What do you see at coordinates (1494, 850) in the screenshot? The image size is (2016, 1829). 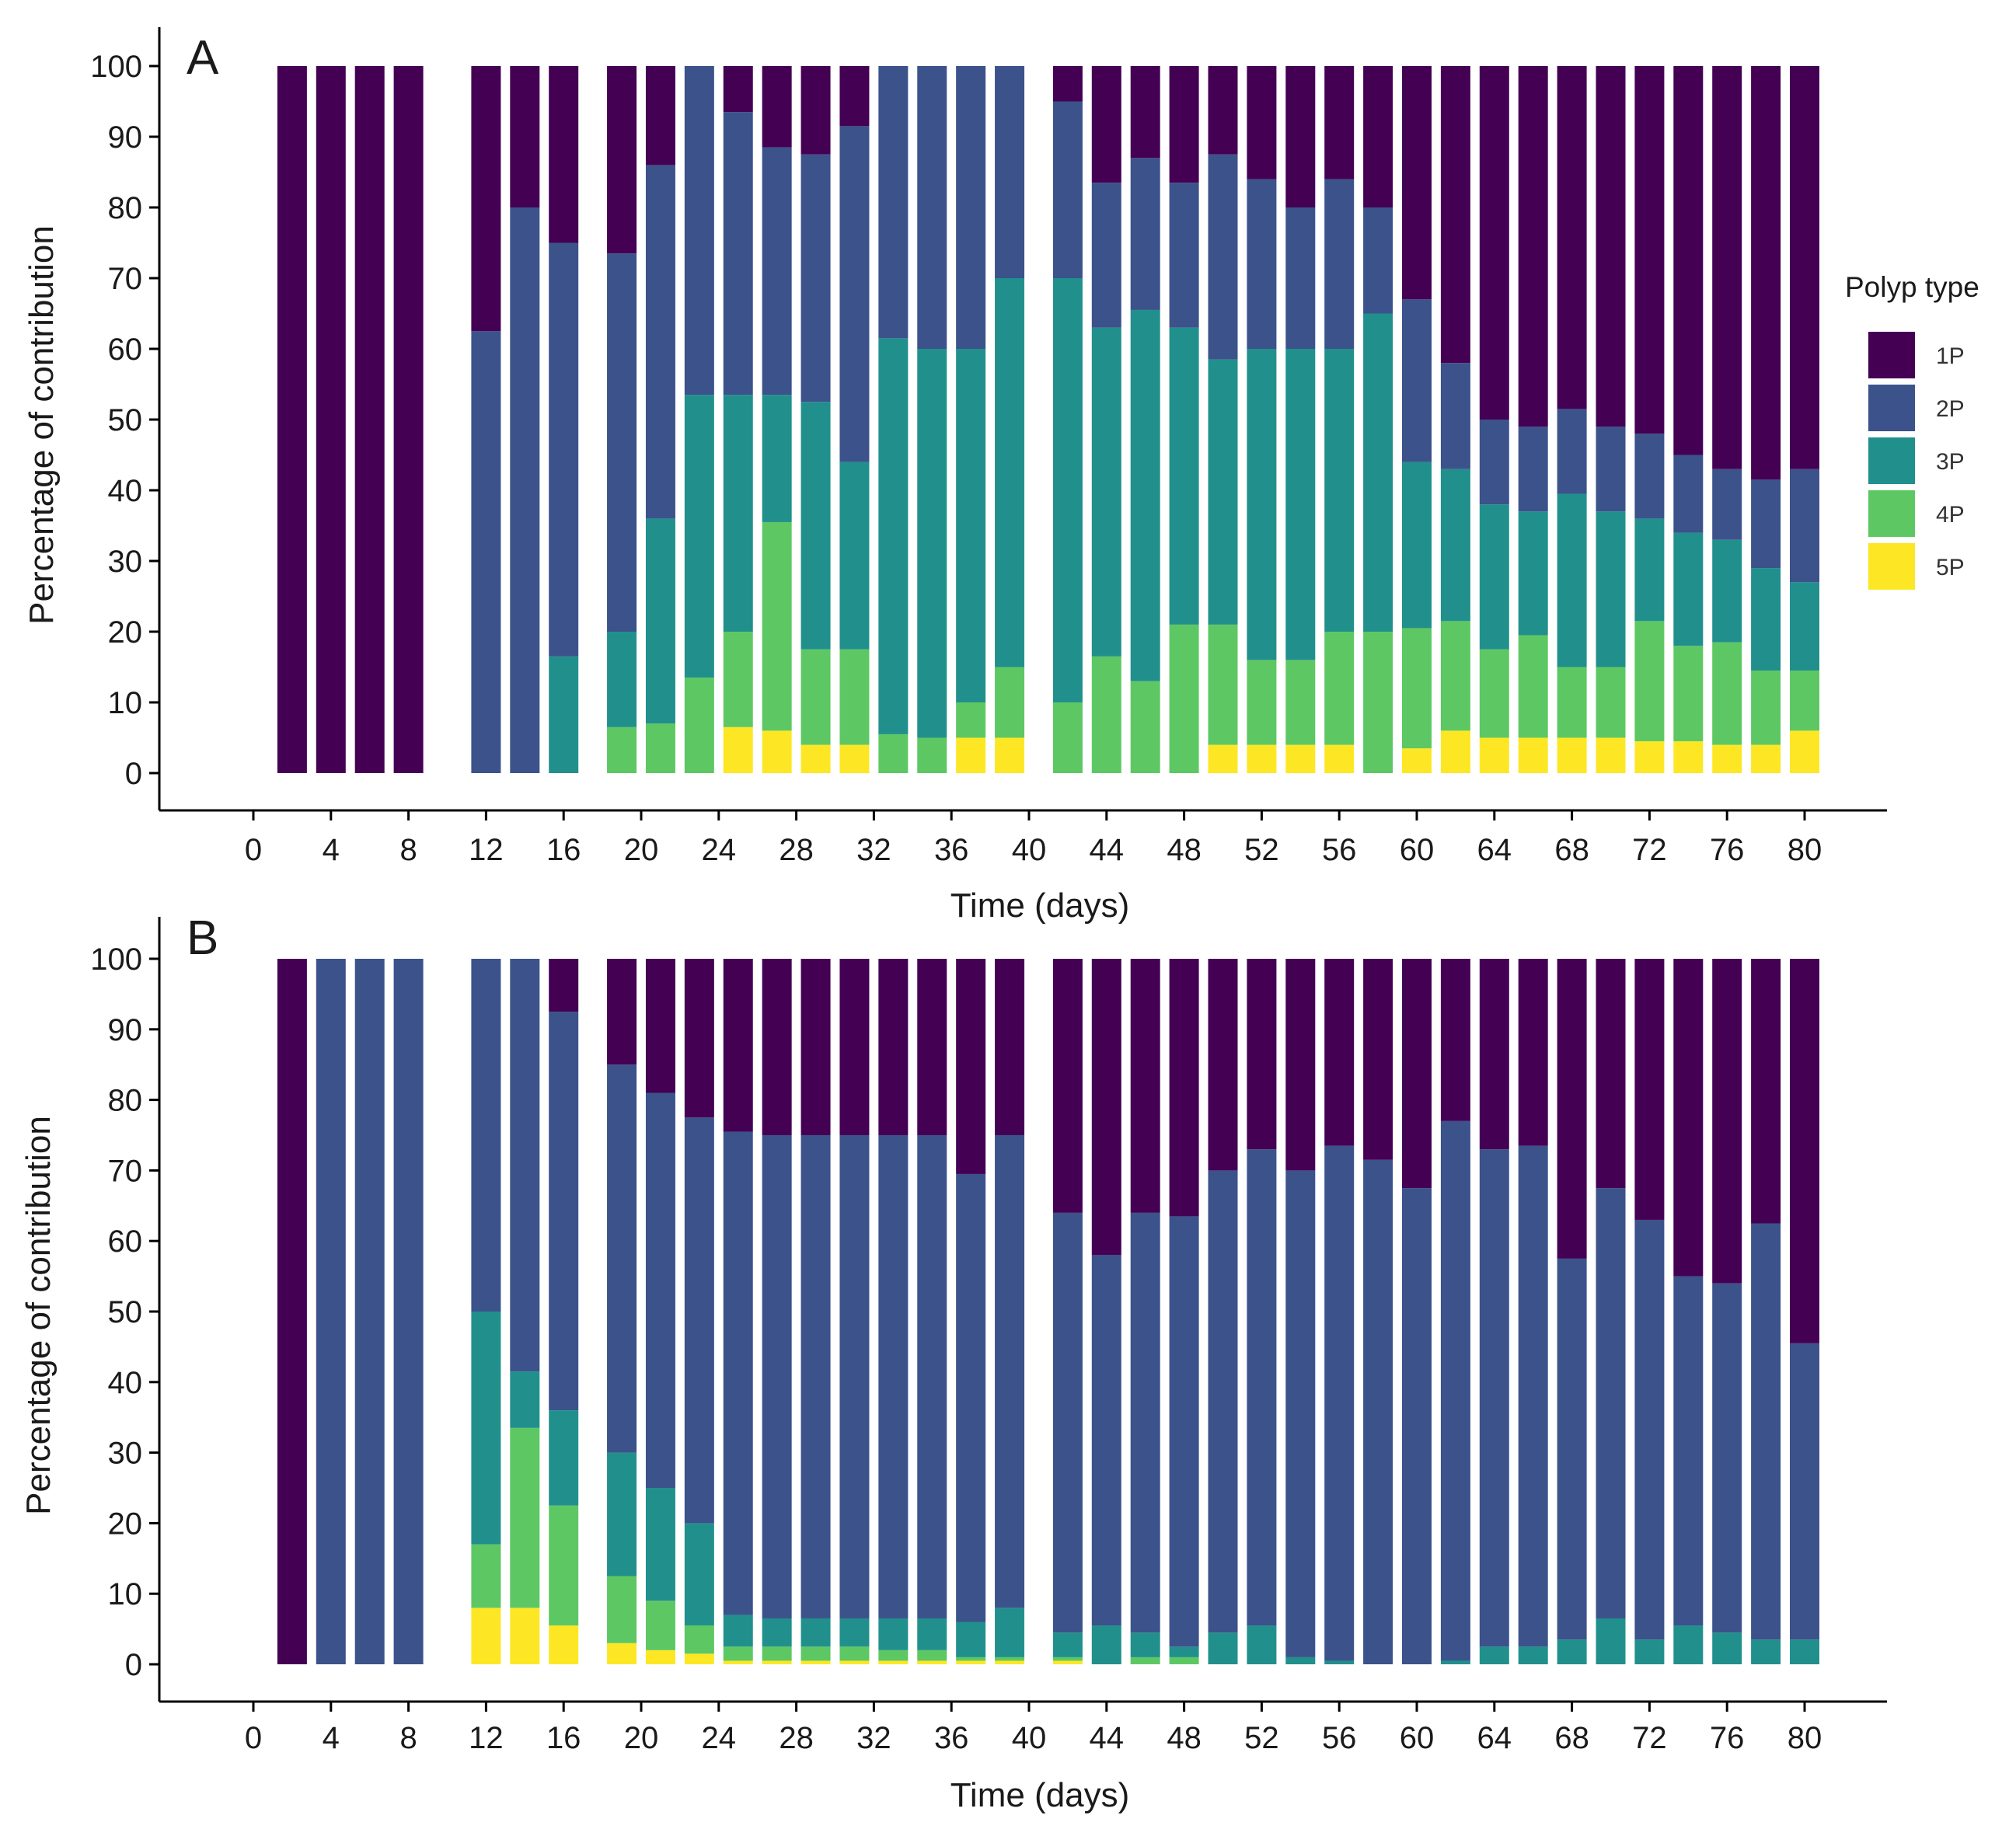 I see `x-tick-label: 64` at bounding box center [1494, 850].